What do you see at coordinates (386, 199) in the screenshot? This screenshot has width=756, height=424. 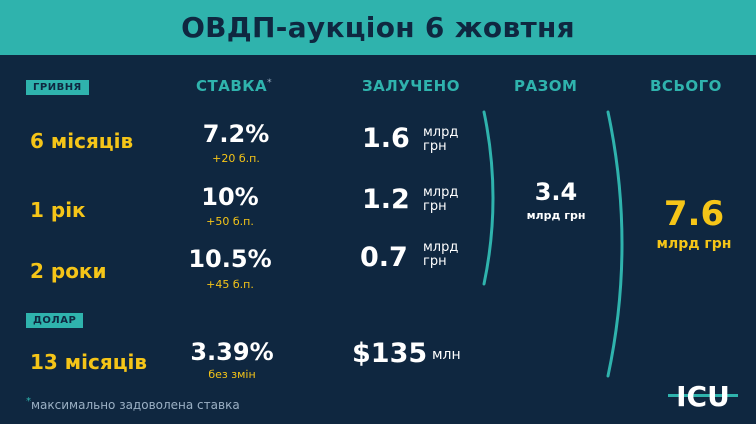 I see `amount-1-year: 1.2` at bounding box center [386, 199].